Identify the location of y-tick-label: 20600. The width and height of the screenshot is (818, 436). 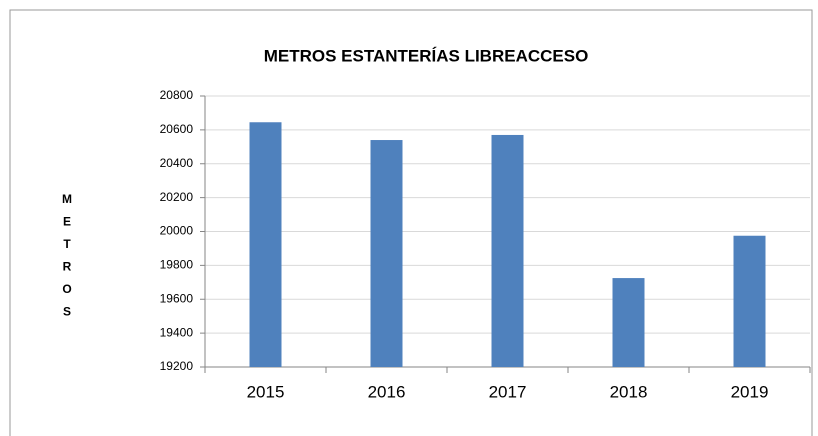
(177, 129).